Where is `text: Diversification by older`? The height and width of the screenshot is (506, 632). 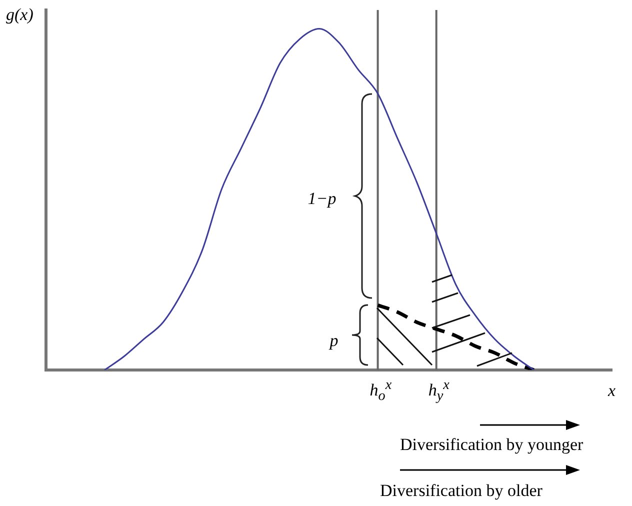 text: Diversification by older is located at coordinates (461, 490).